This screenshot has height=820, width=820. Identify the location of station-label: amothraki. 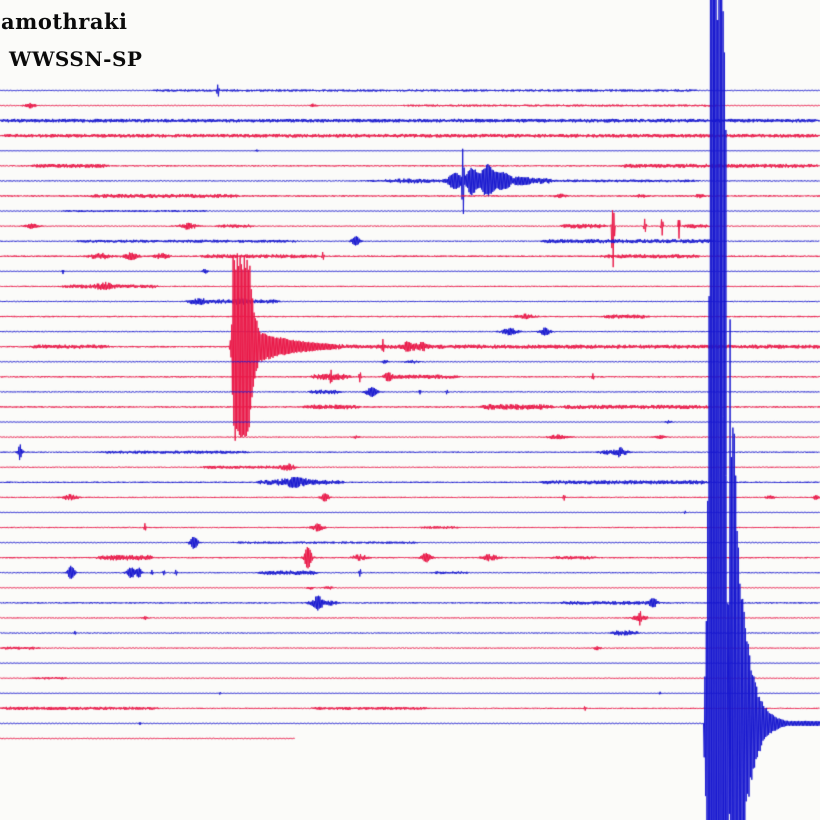
(64, 21).